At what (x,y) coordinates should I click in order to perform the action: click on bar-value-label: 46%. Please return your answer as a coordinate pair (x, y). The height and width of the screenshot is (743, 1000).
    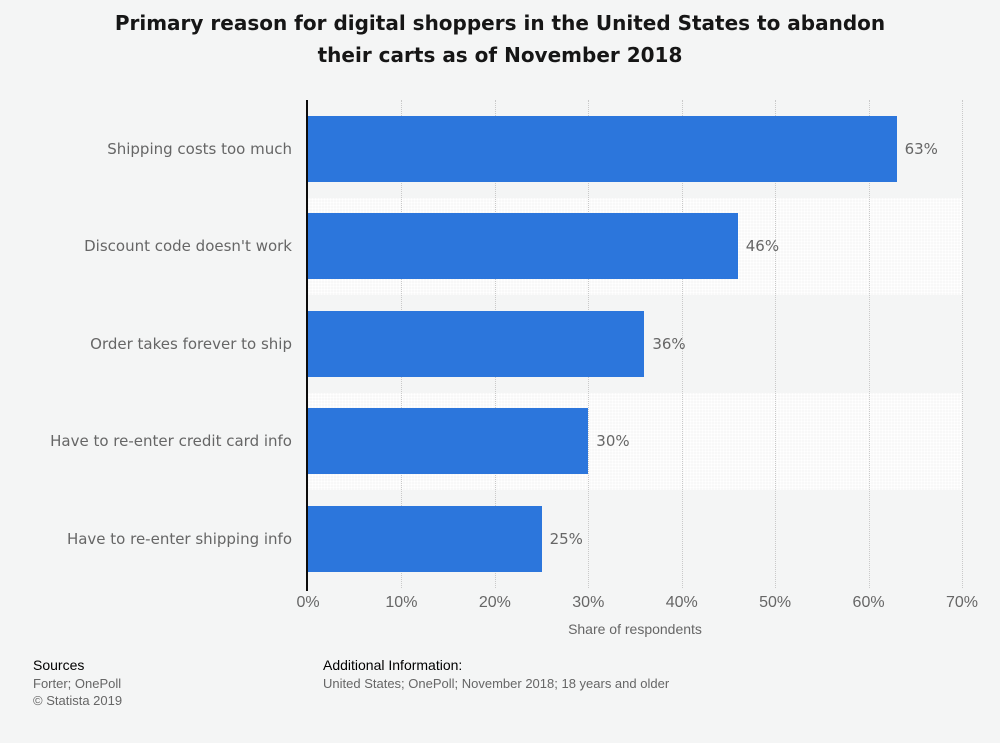
    Looking at the image, I should click on (762, 246).